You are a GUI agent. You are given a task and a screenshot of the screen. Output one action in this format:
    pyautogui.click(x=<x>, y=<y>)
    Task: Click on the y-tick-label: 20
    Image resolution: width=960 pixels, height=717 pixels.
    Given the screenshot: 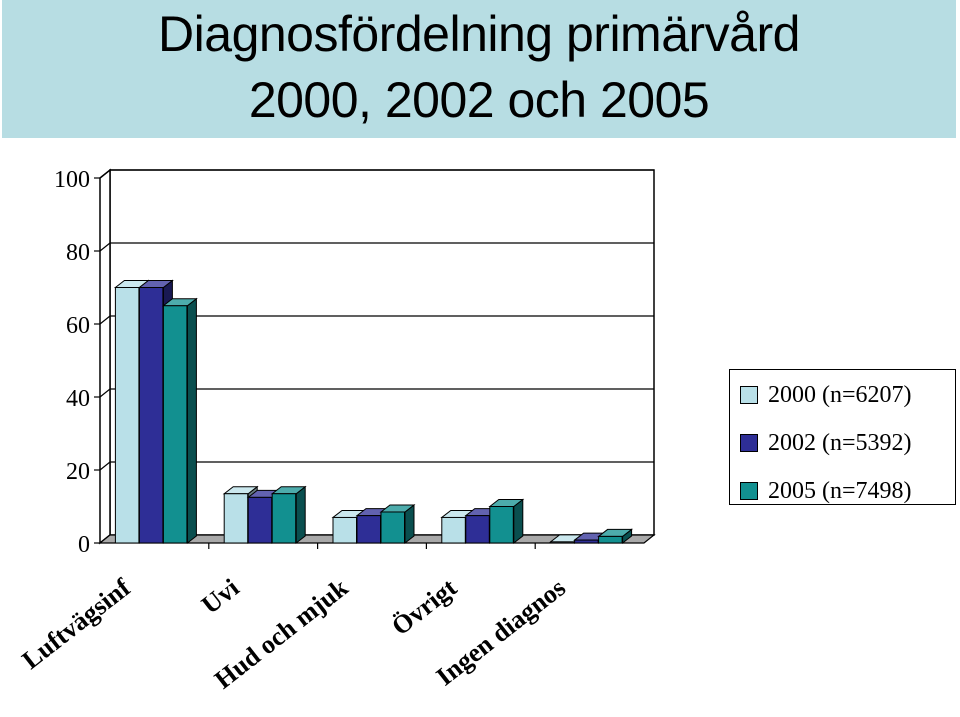 What is the action you would take?
    pyautogui.click(x=78, y=472)
    